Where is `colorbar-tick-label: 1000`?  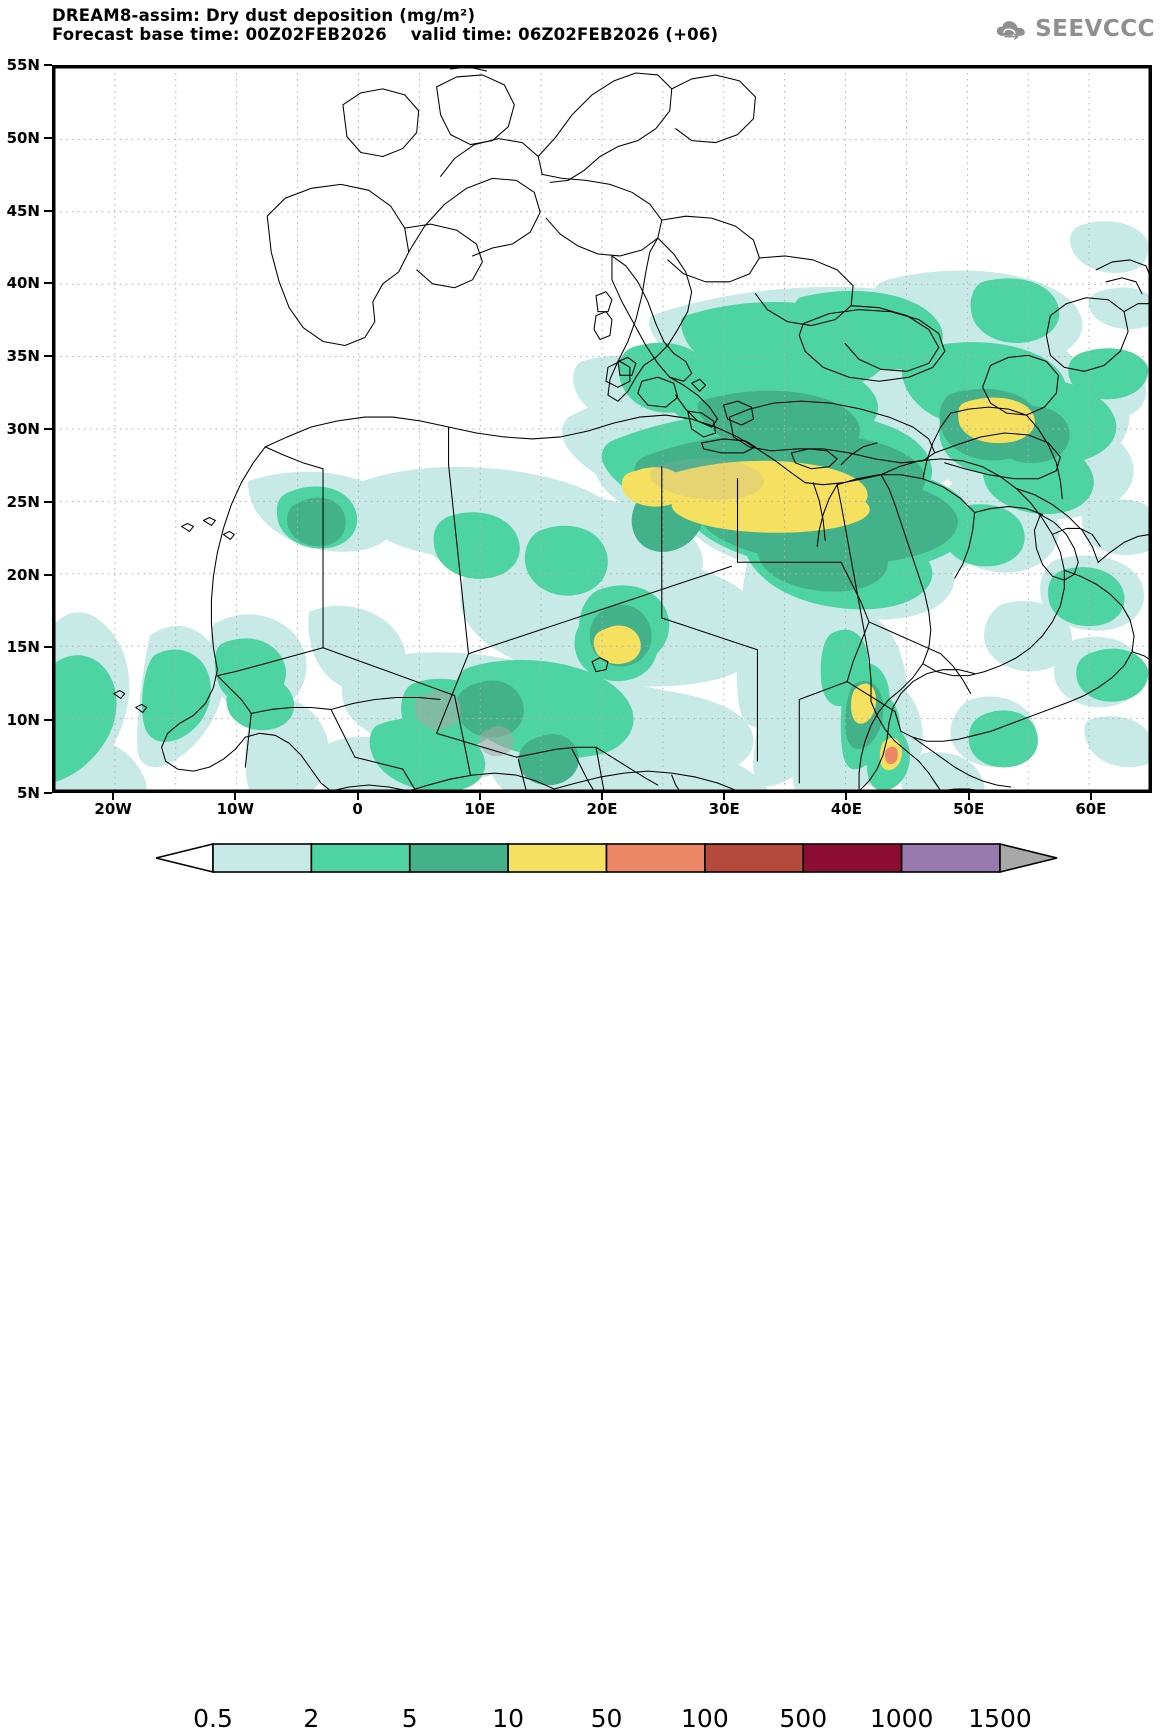
colorbar-tick-label: 1000 is located at coordinates (901, 1718).